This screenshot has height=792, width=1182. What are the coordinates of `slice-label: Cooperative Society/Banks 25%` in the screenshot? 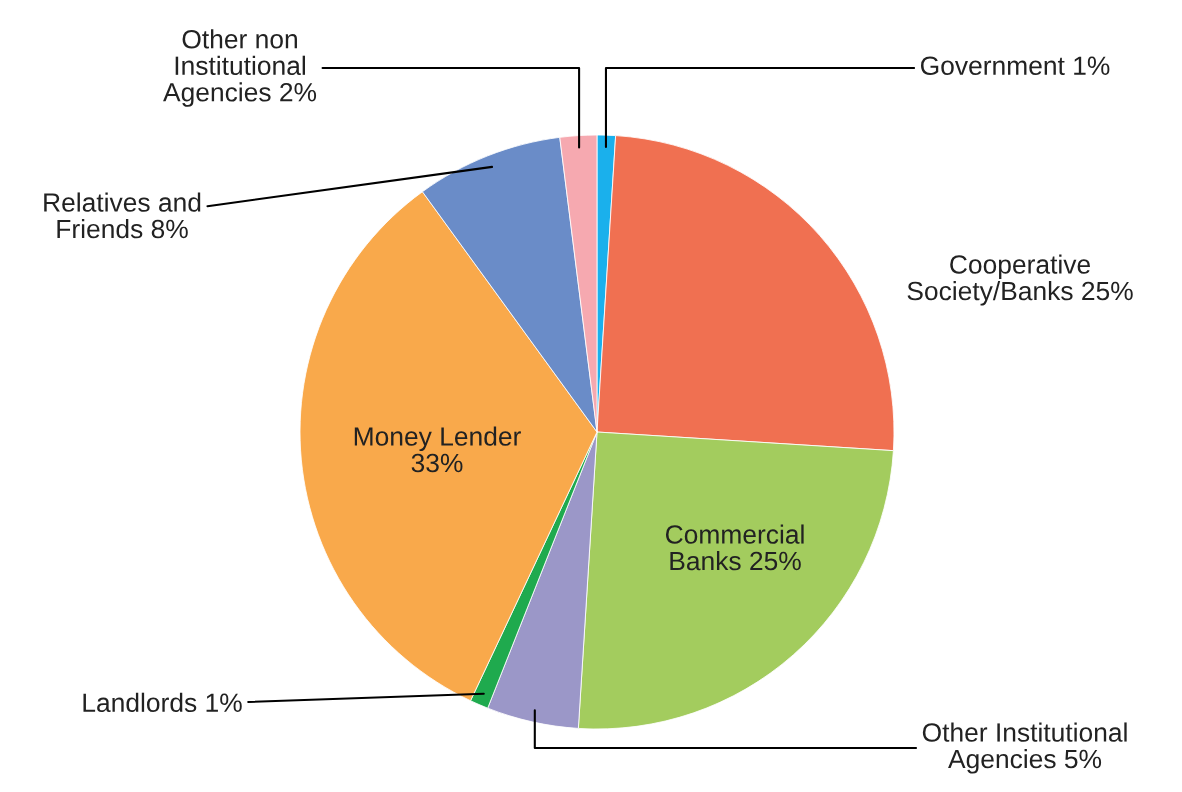 It's located at (1020, 280).